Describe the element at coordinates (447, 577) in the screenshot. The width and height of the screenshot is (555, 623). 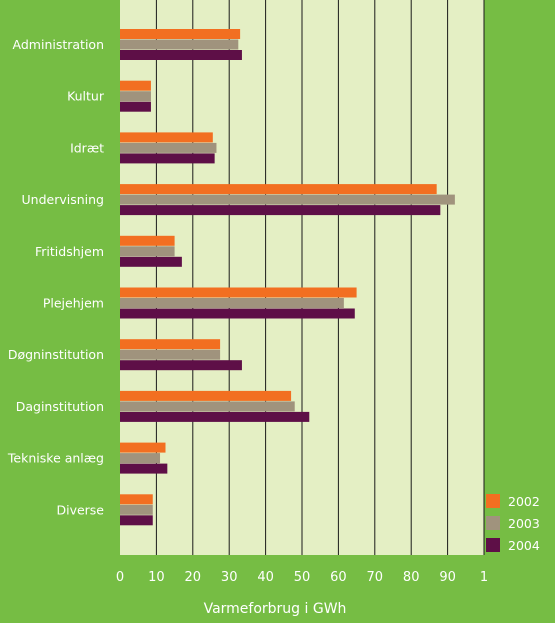
I see `x-tick-label: 90` at that location.